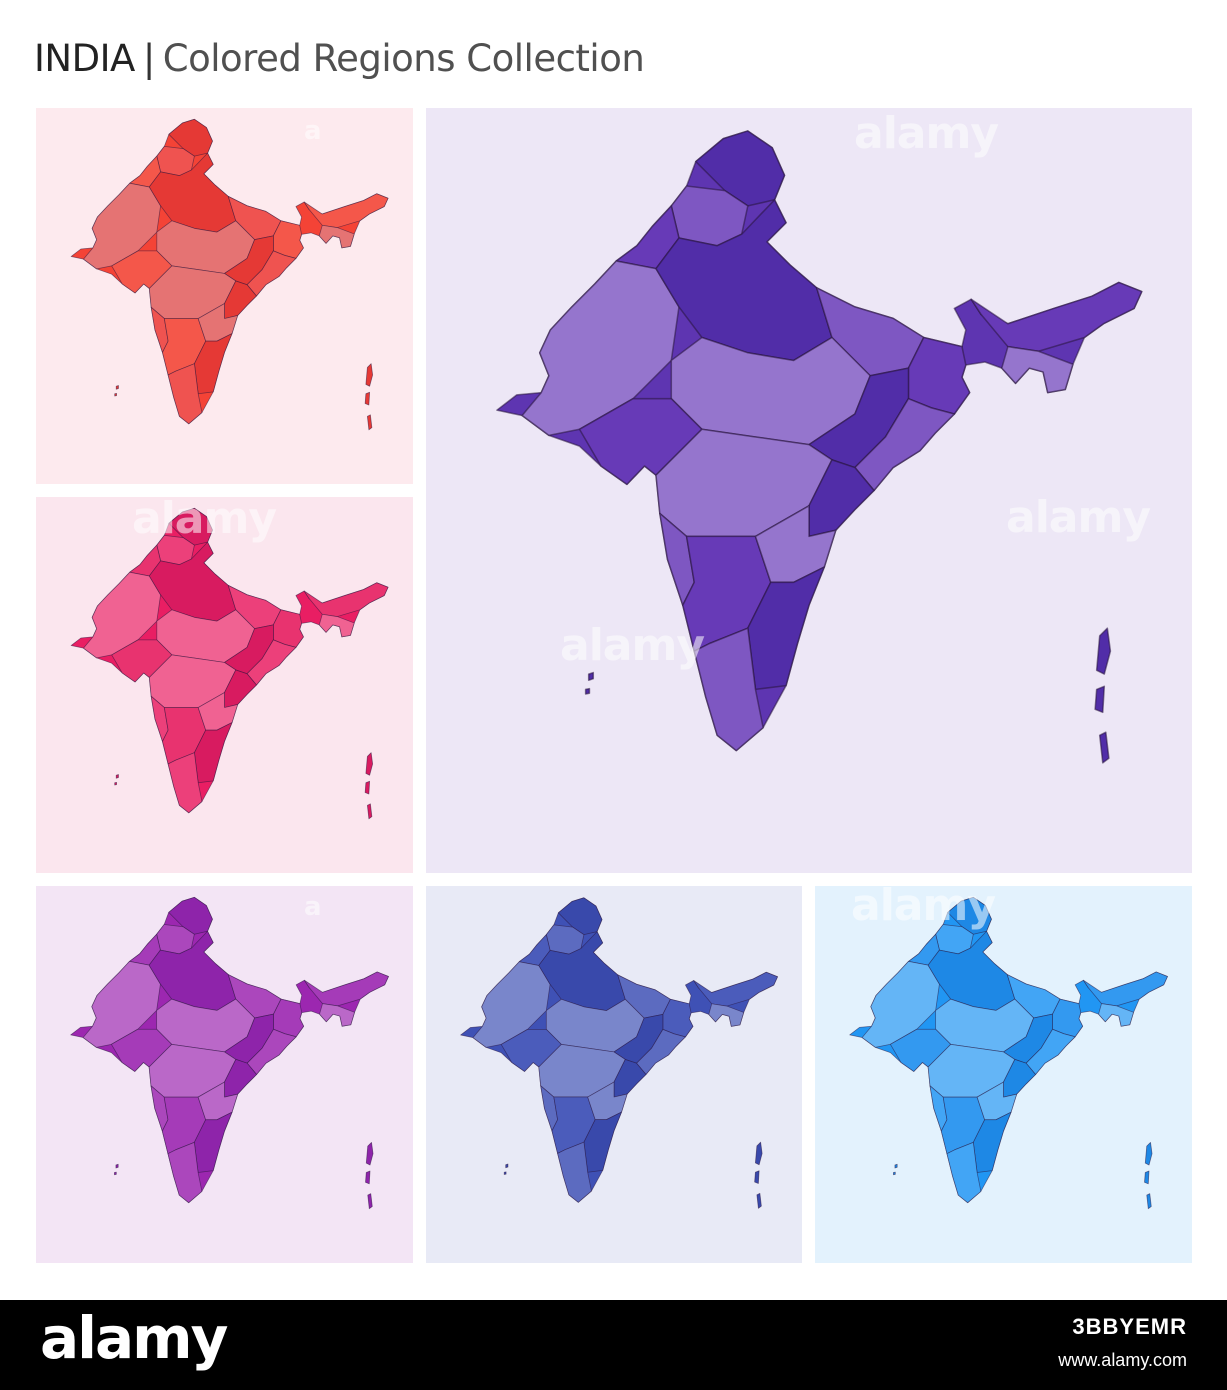 The width and height of the screenshot is (1227, 1390). What do you see at coordinates (1129, 1326) in the screenshot?
I see `image-id: 3BBYEMR` at bounding box center [1129, 1326].